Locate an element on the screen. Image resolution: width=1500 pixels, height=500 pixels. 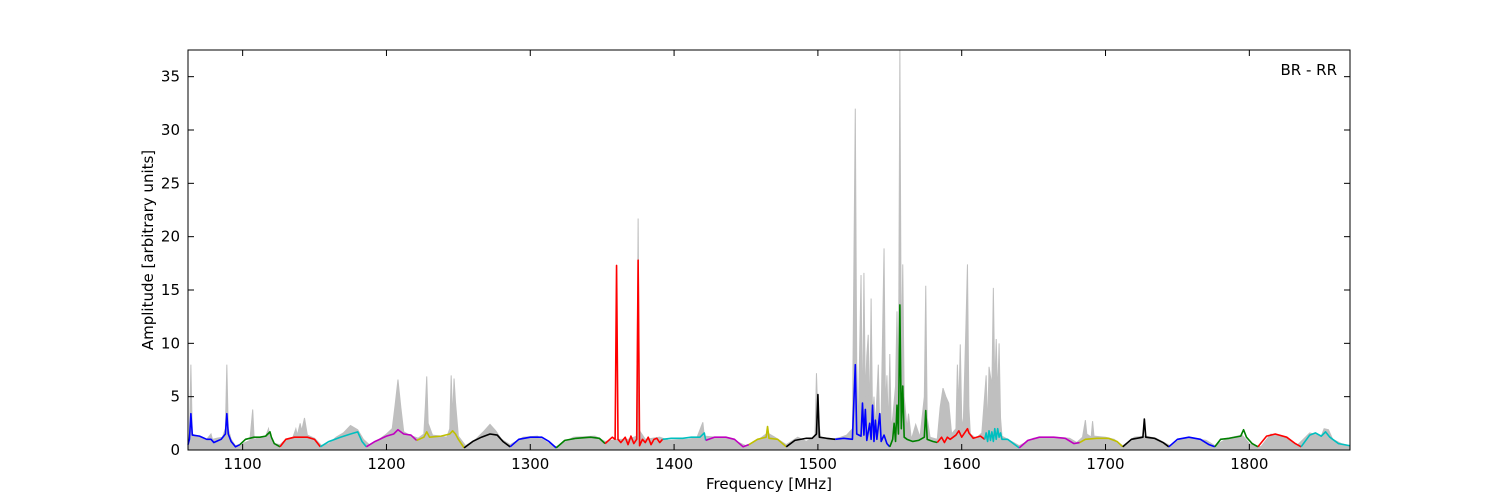
y-tick-label: 0 is located at coordinates (175, 450).